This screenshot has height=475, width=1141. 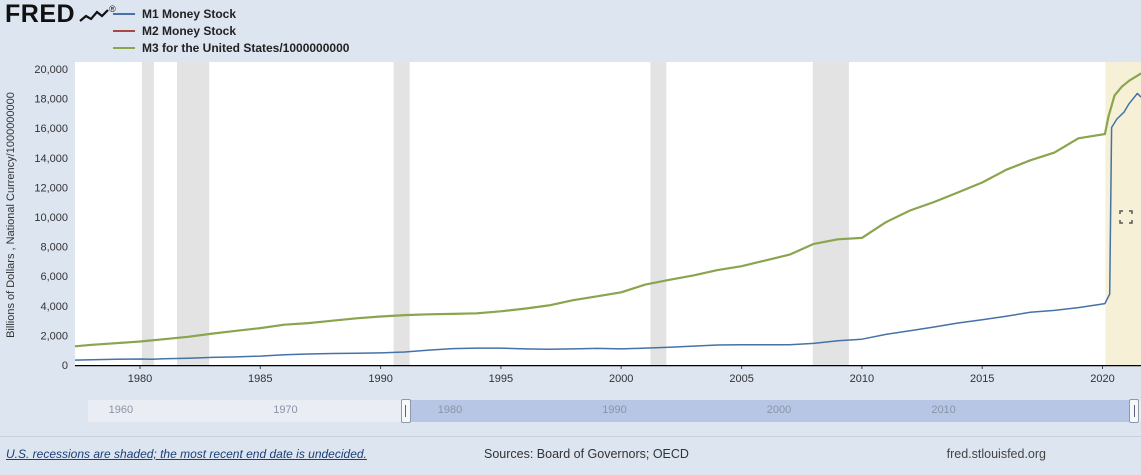 I want to click on legend-label-m2: M2 Money Stock, so click(x=189, y=30).